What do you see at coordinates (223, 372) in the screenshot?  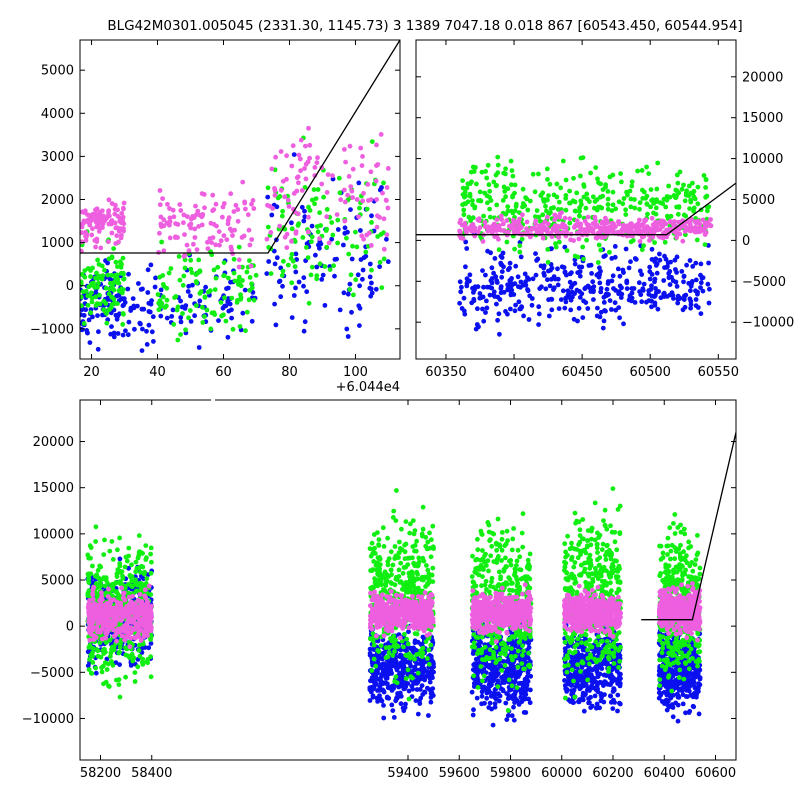 I see `x-tick-label: 60` at bounding box center [223, 372].